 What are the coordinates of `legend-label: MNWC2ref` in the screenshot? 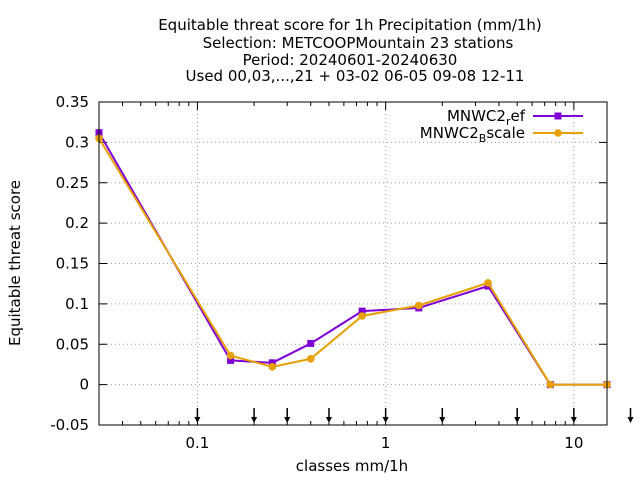 It's located at (486, 117).